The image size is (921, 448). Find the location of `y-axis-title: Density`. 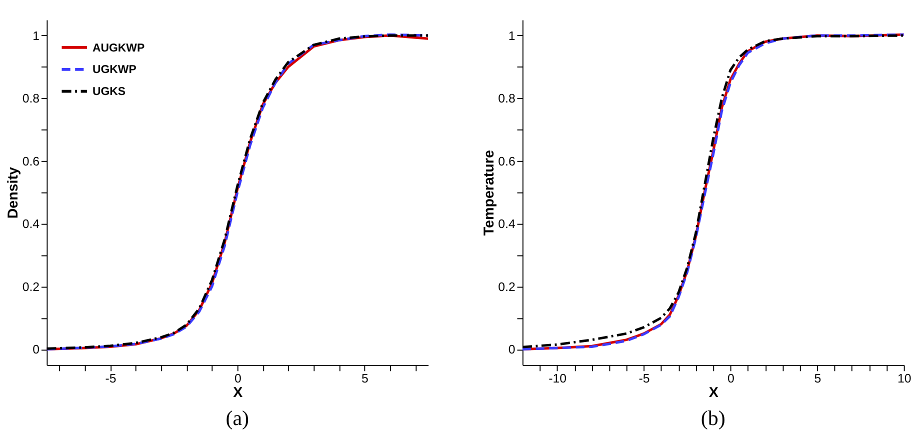

y-axis-title: Density is located at coordinates (14, 192).